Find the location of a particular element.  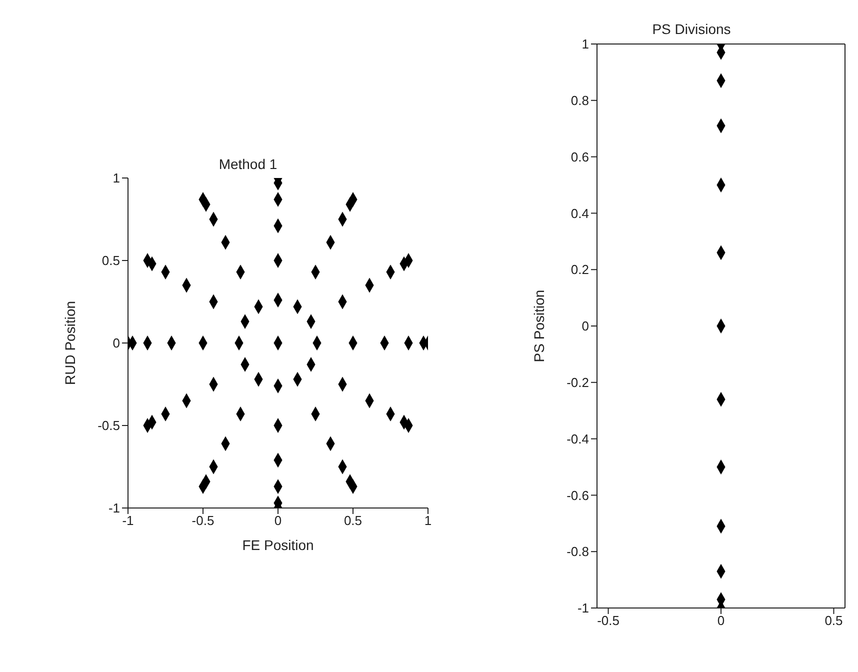

y-tick-label: -0.8 is located at coordinates (577, 552).